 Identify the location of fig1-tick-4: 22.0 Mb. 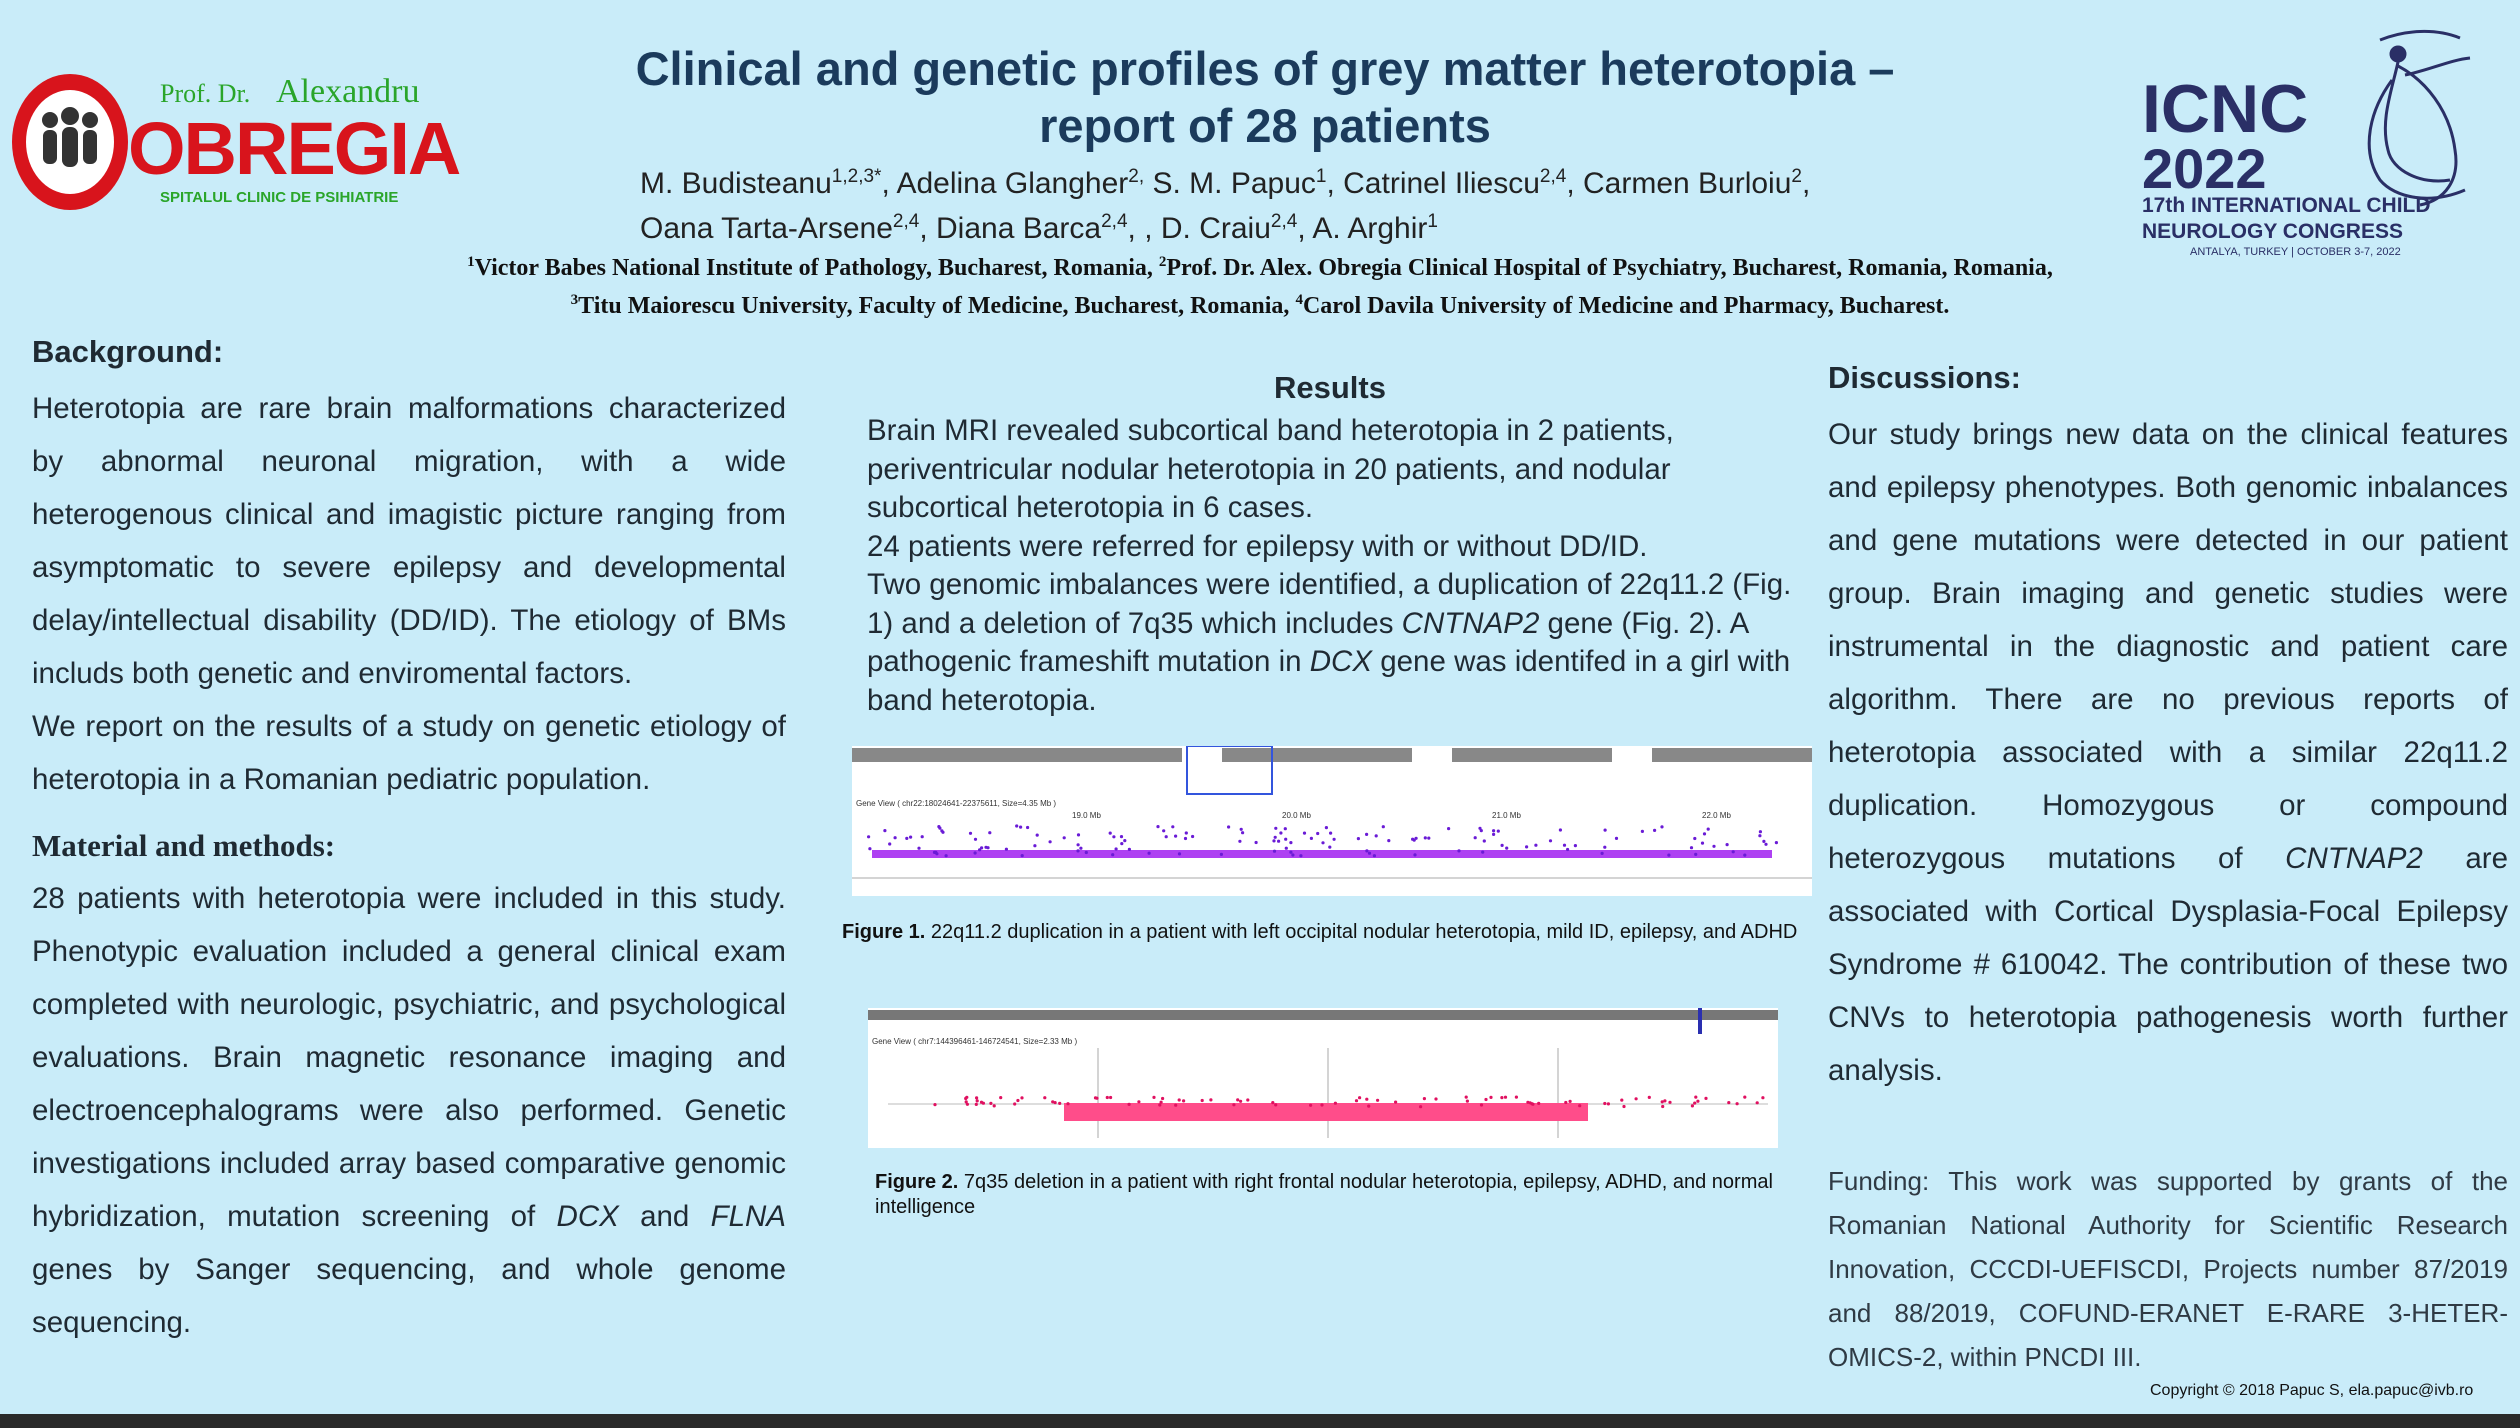
(1716, 815).